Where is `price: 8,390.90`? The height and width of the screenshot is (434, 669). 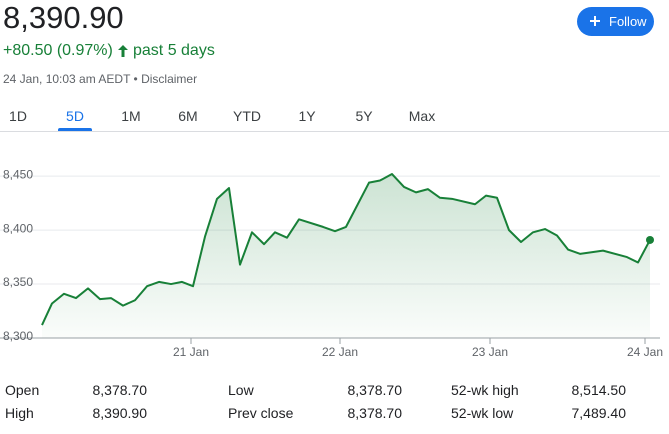
price: 8,390.90 is located at coordinates (63, 17).